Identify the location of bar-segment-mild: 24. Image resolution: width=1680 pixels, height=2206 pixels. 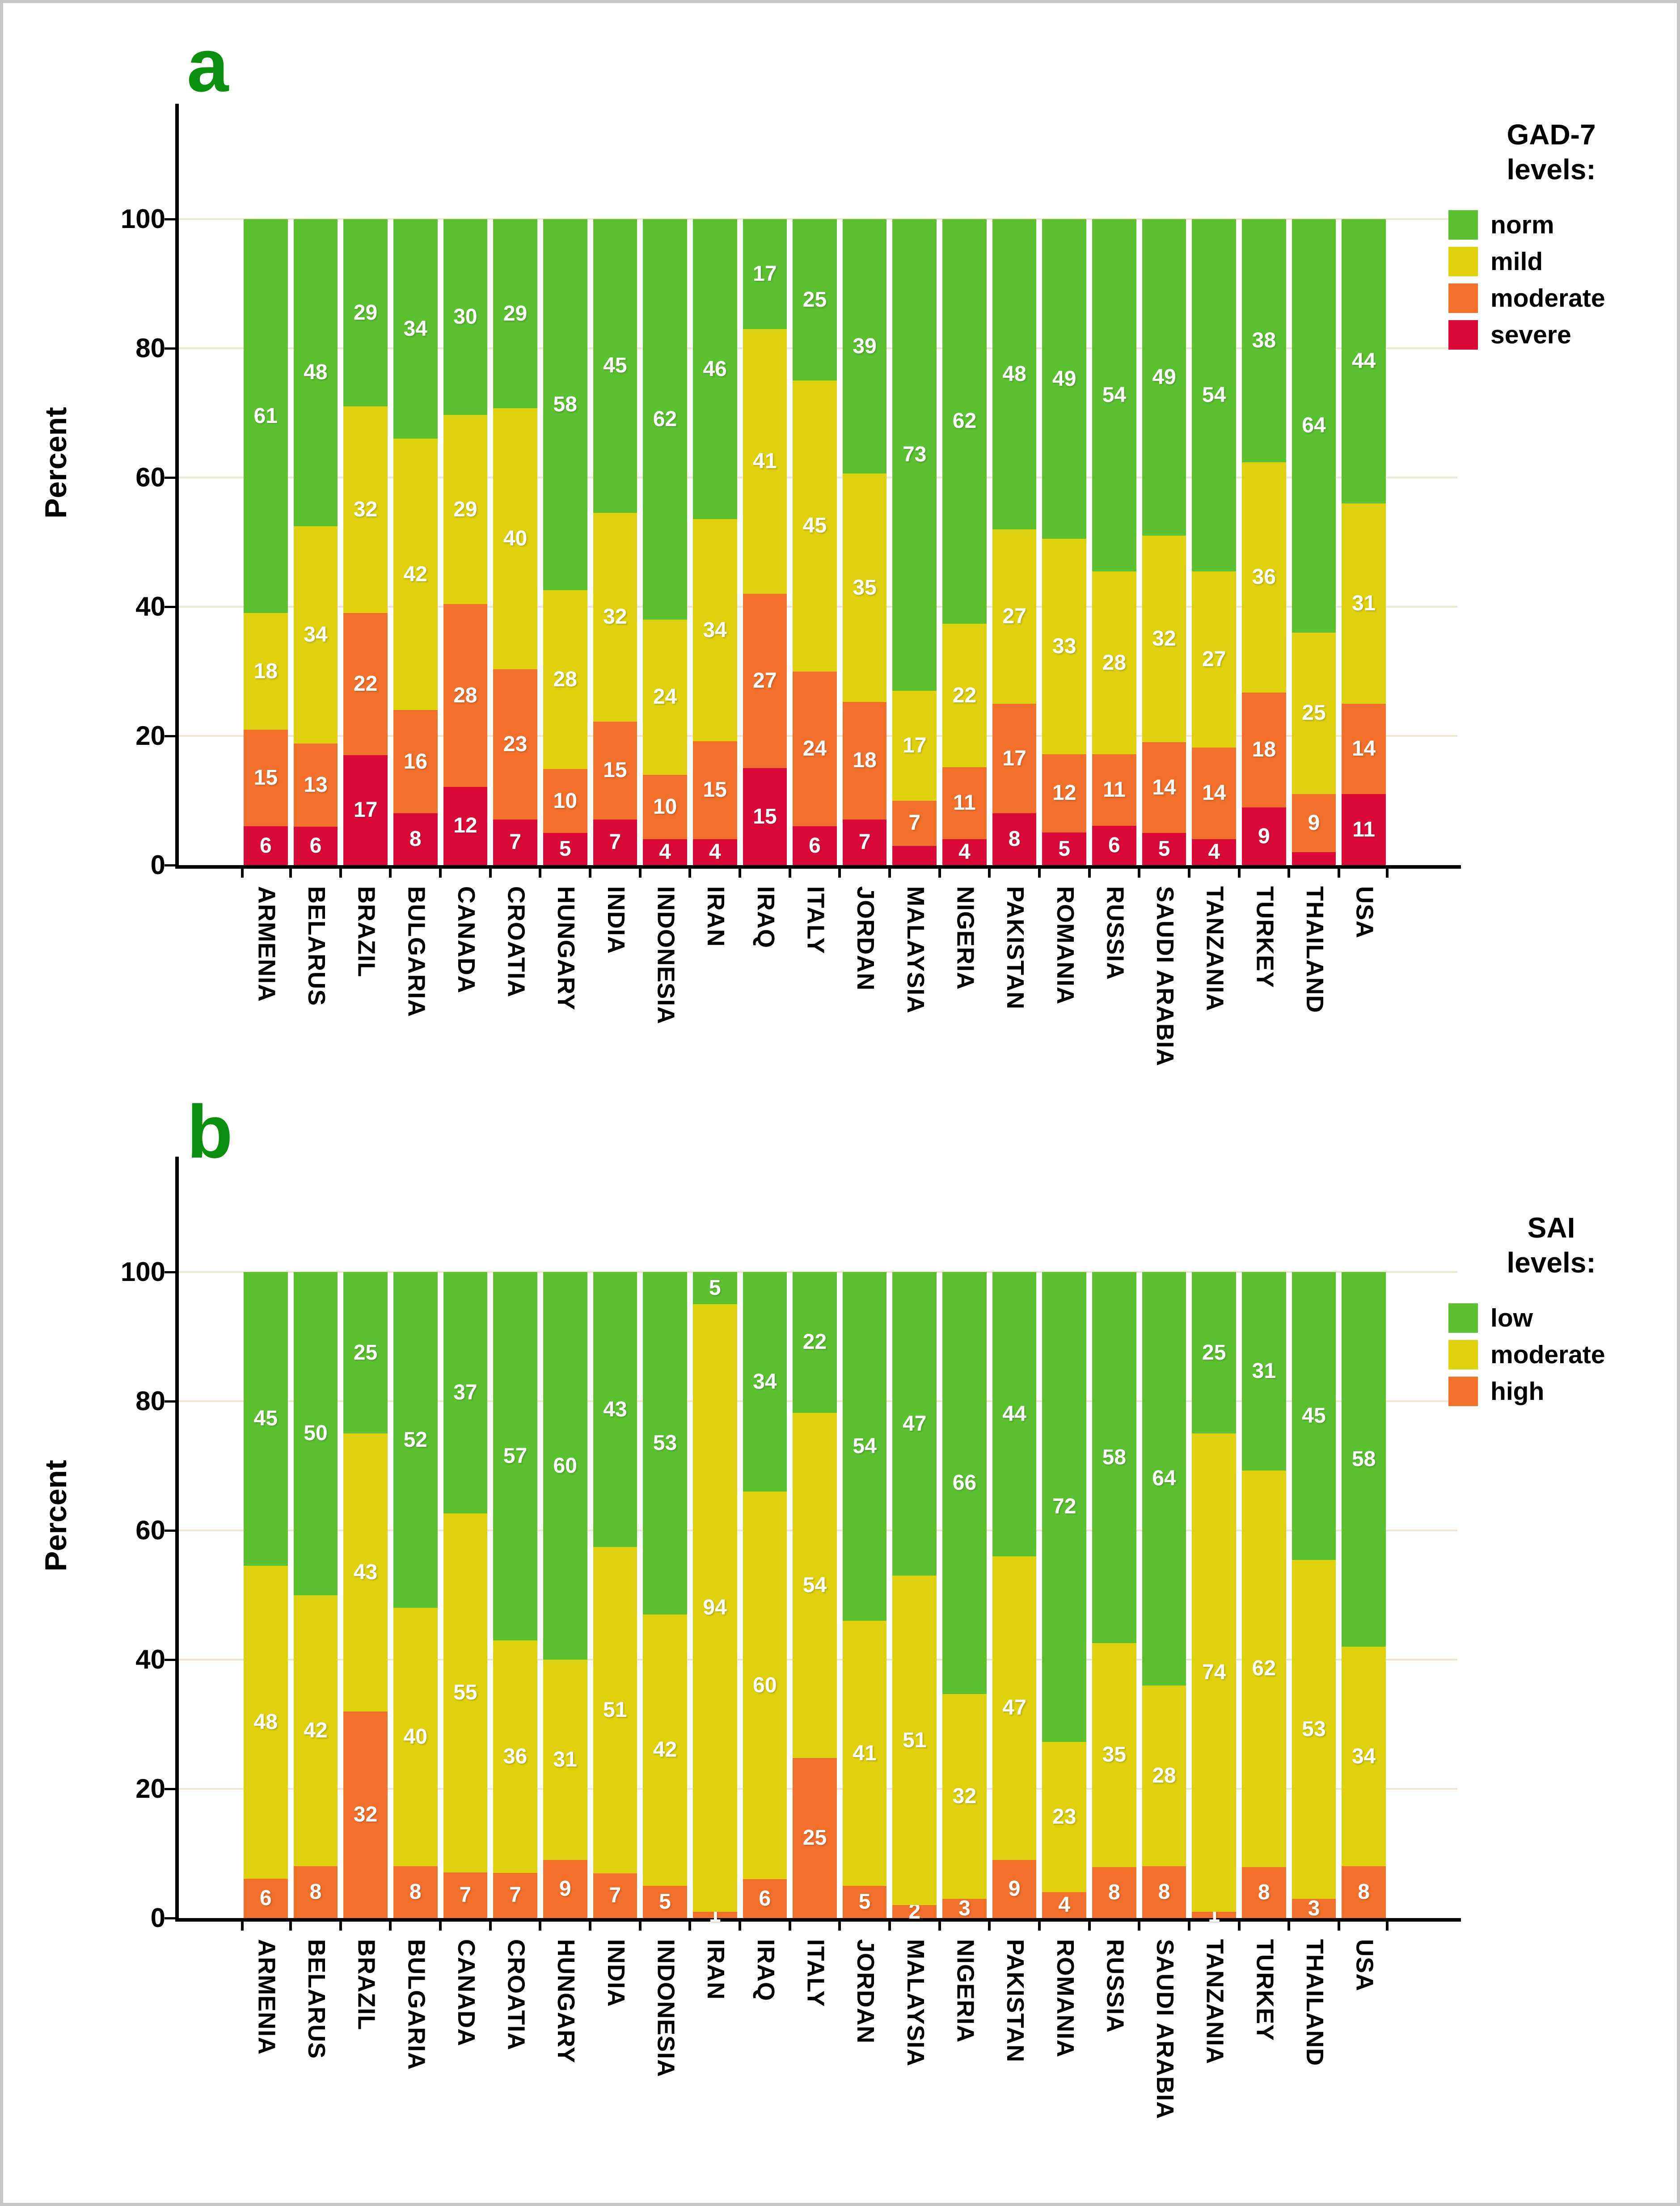
(665, 697).